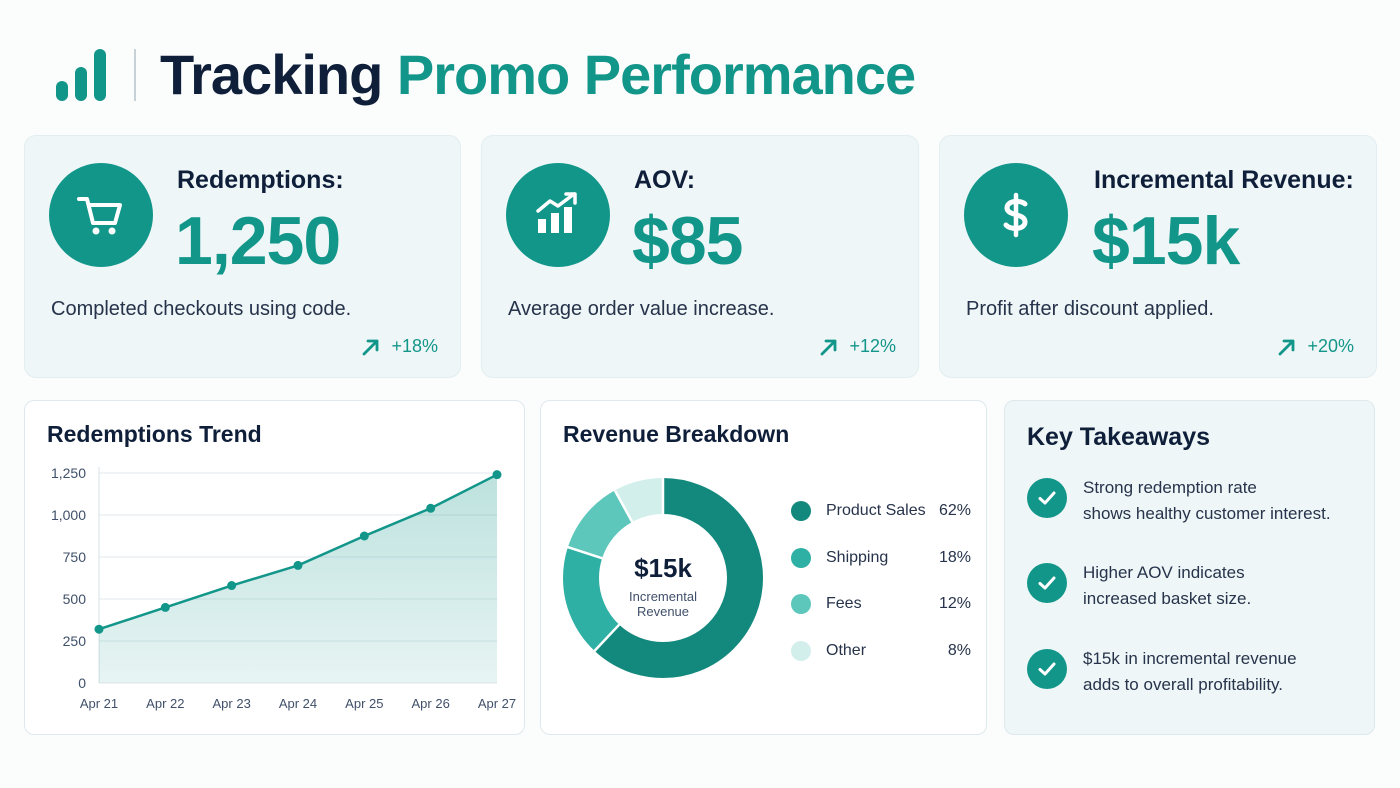 Image resolution: width=1400 pixels, height=788 pixels. What do you see at coordinates (881, 604) in the screenshot?
I see `legend-item: Fees 12%` at bounding box center [881, 604].